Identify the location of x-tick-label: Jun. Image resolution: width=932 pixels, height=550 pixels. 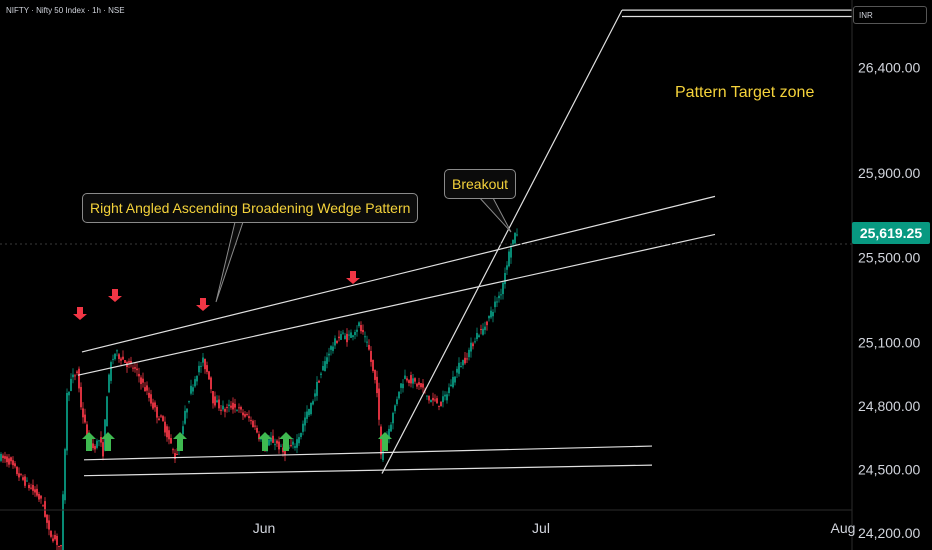
(264, 528).